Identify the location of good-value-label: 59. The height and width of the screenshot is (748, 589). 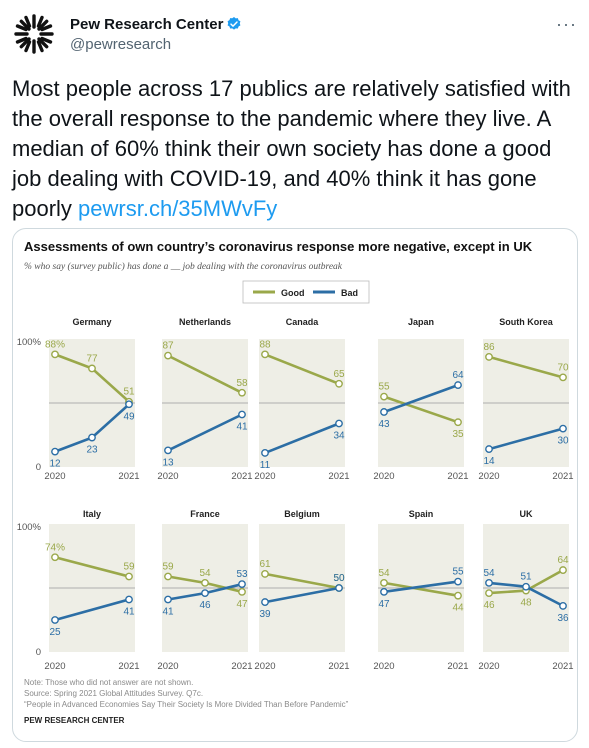
(168, 566).